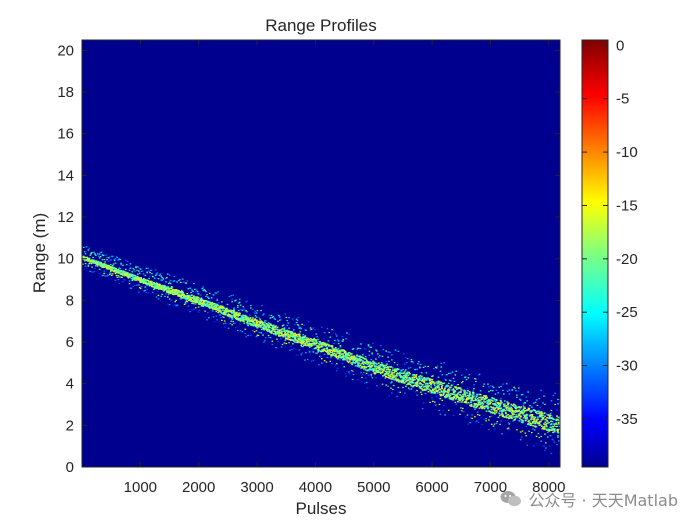 The height and width of the screenshot is (525, 700). Describe the element at coordinates (610, 232) in the screenshot. I see `colorbar-ticks: 0-5-10-15-20-25-30-35` at that location.